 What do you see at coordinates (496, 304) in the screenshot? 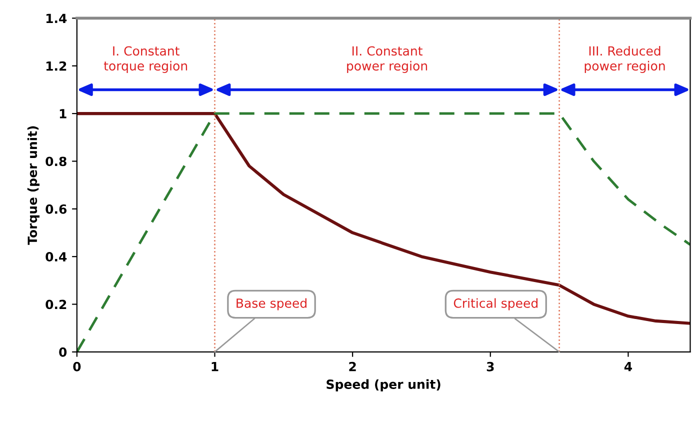
I see `ref-line-label: Critical speed` at bounding box center [496, 304].